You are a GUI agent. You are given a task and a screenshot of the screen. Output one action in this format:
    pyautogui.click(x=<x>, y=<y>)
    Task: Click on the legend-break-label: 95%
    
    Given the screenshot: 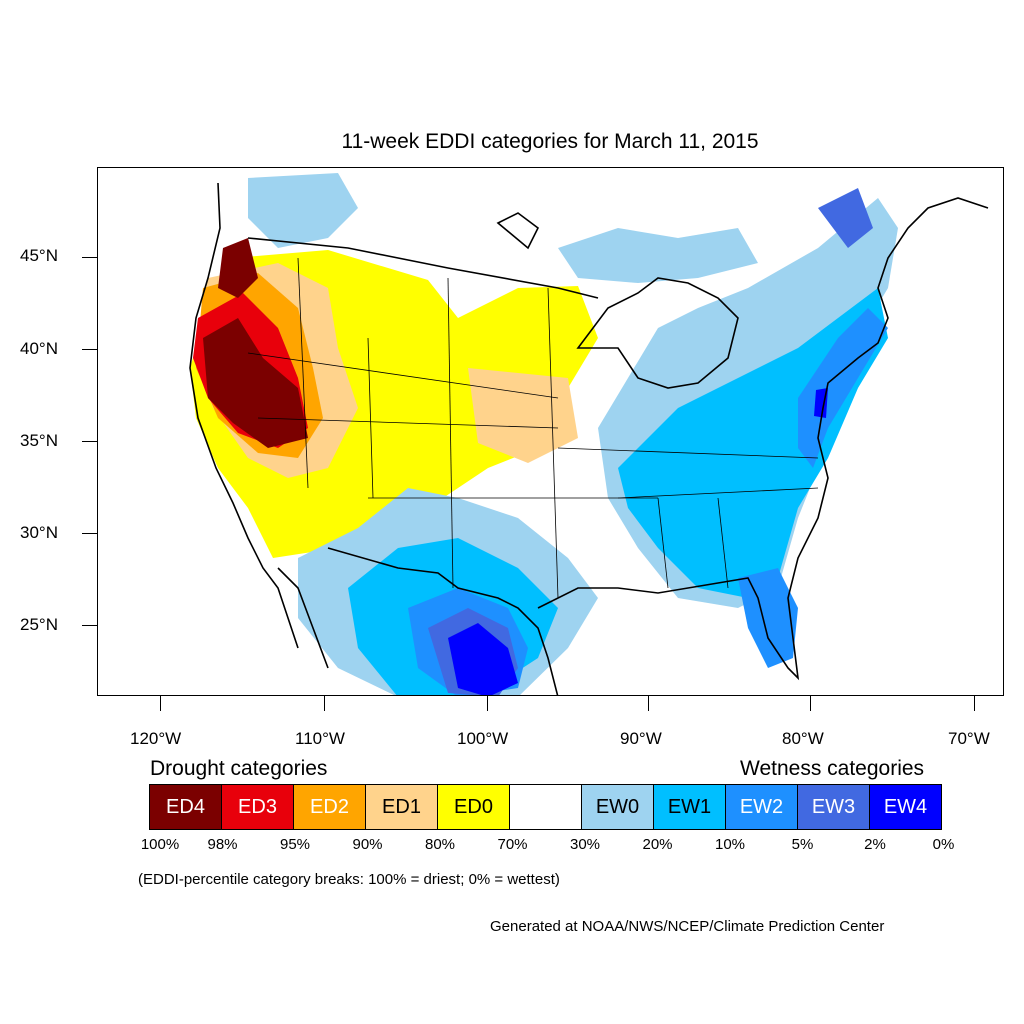 What is the action you would take?
    pyautogui.click(x=295, y=844)
    